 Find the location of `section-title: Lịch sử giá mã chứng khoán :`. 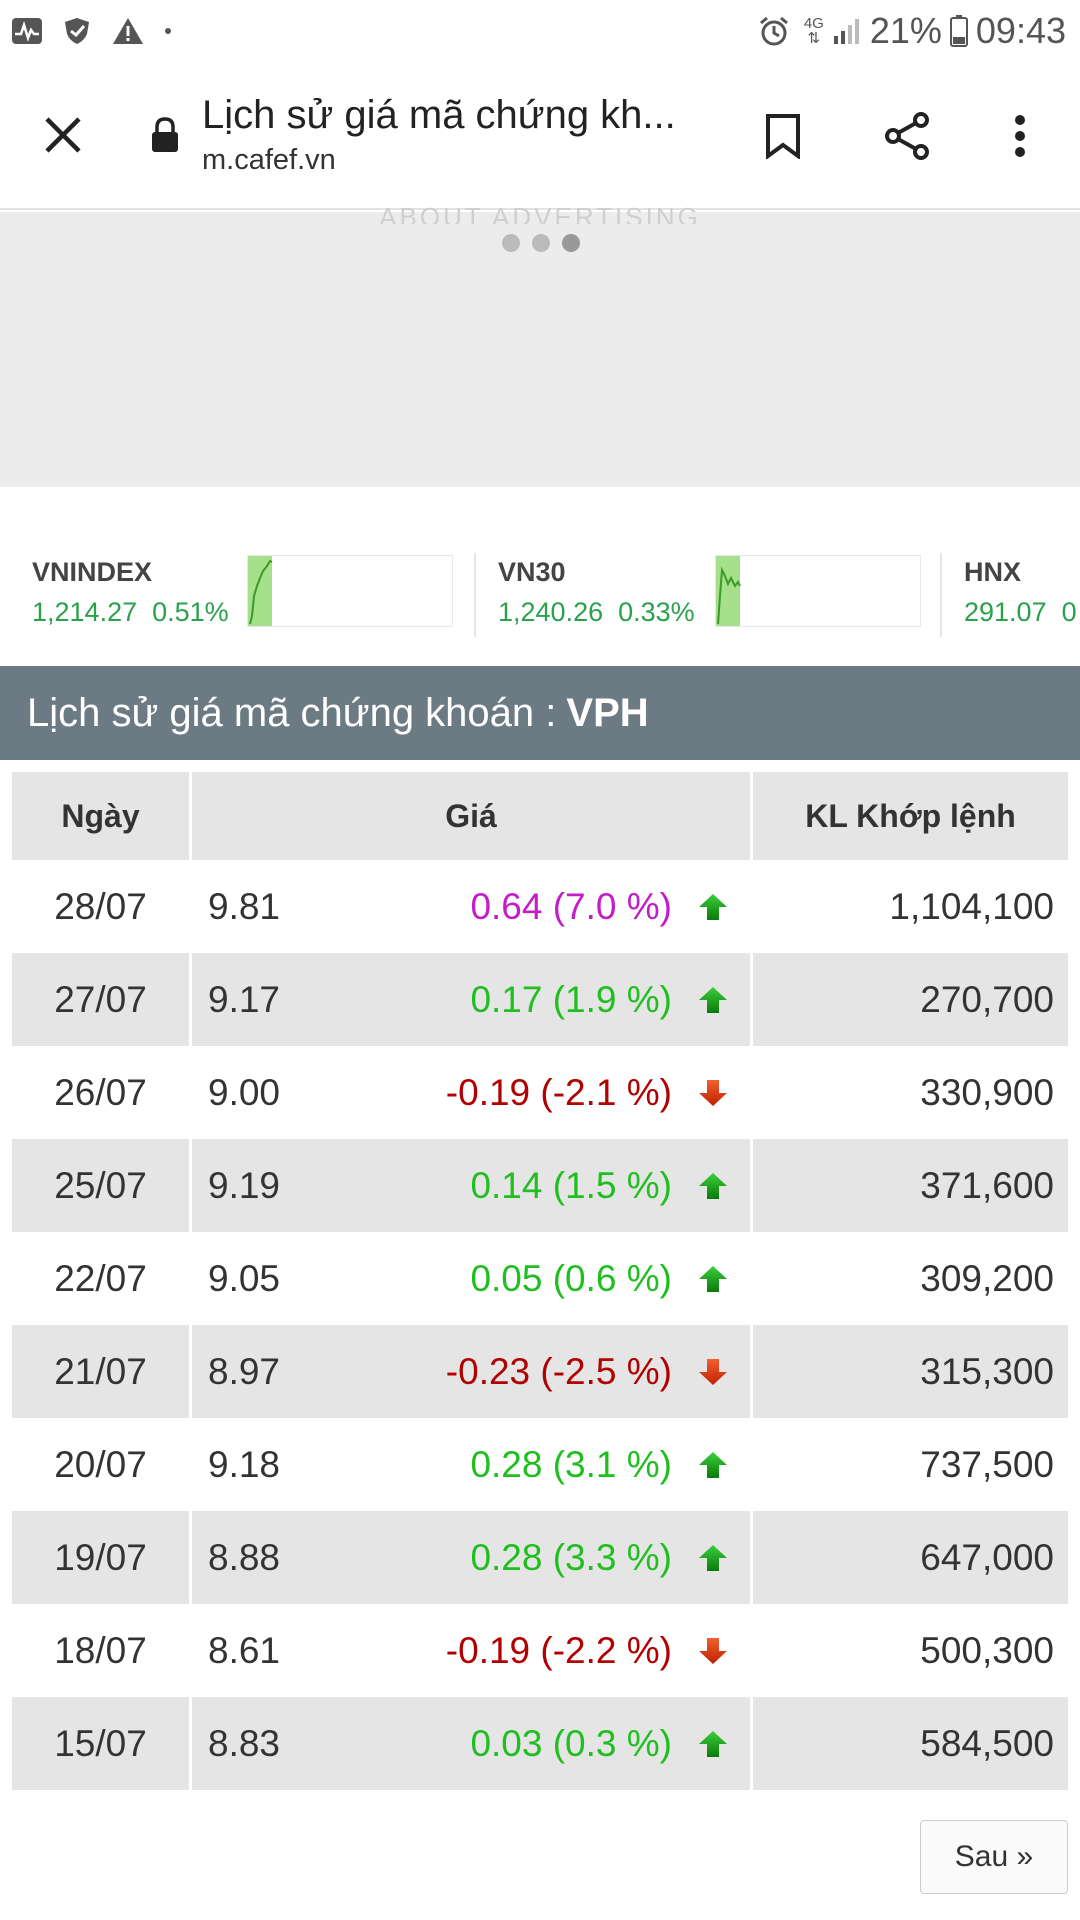

section-title: Lịch sử giá mã chứng khoán : is located at coordinates (292, 712).